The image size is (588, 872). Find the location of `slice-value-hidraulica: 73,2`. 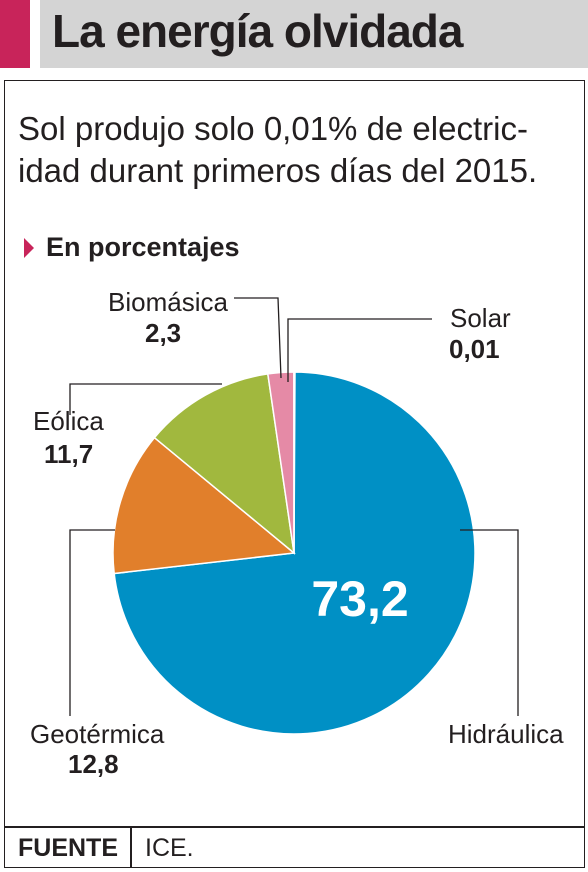

slice-value-hidraulica: 73,2 is located at coordinates (359, 599).